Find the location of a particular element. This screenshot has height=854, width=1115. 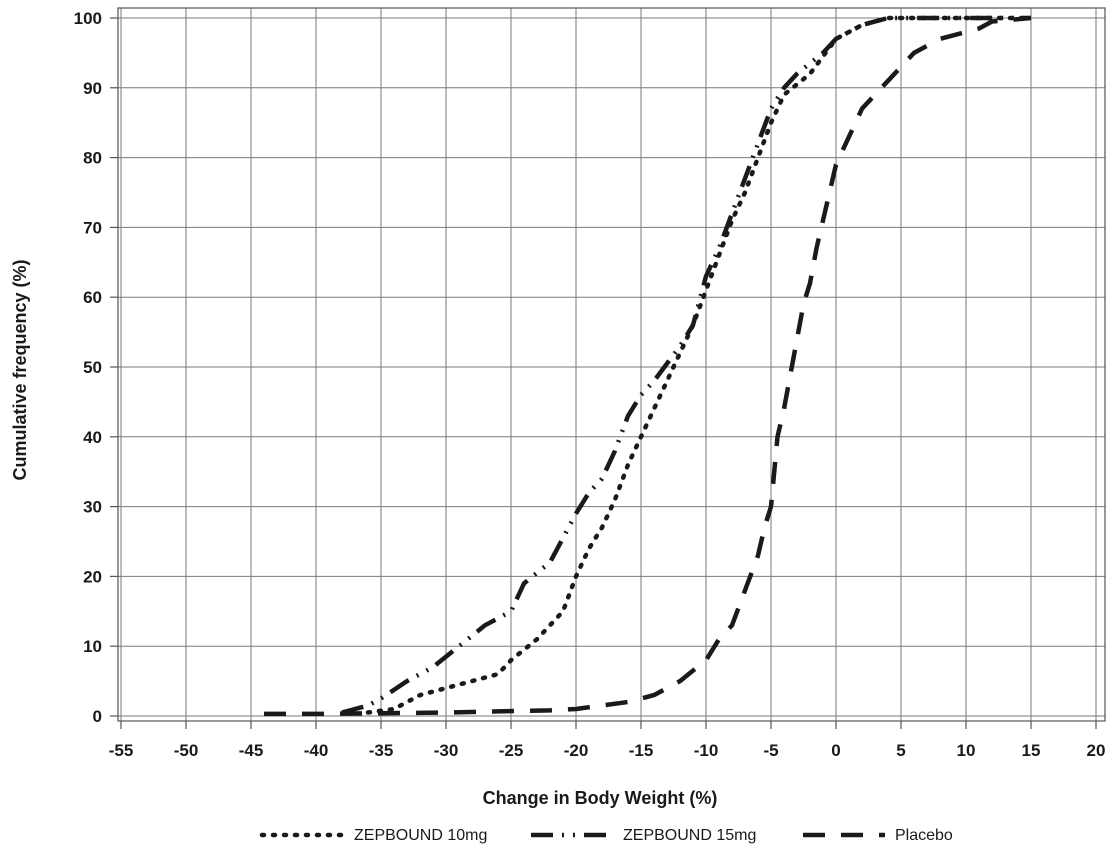

y-axis-ticks: 0 10 20 30 40 50 60 70 80 90 100 is located at coordinates (96, 367).